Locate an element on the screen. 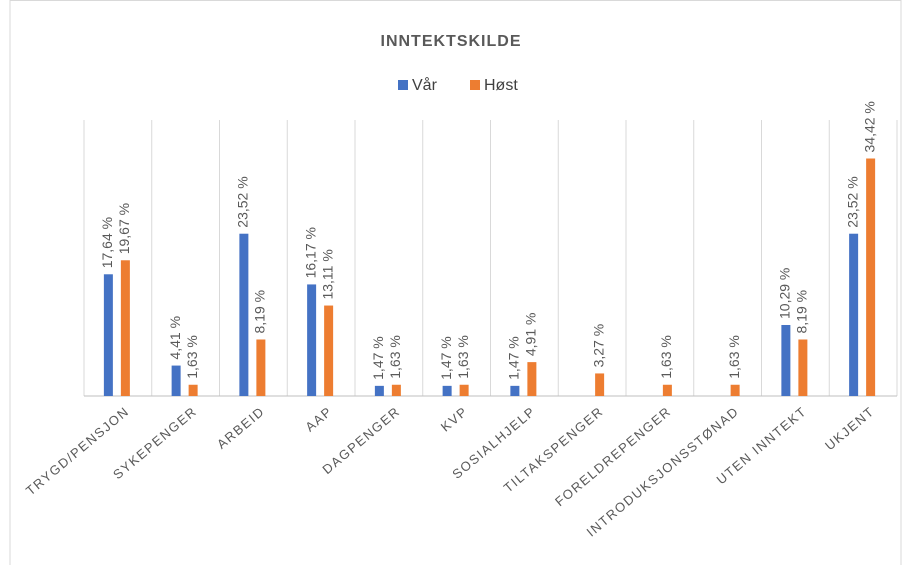 The width and height of the screenshot is (902, 565). legend-label: Vår is located at coordinates (425, 85).